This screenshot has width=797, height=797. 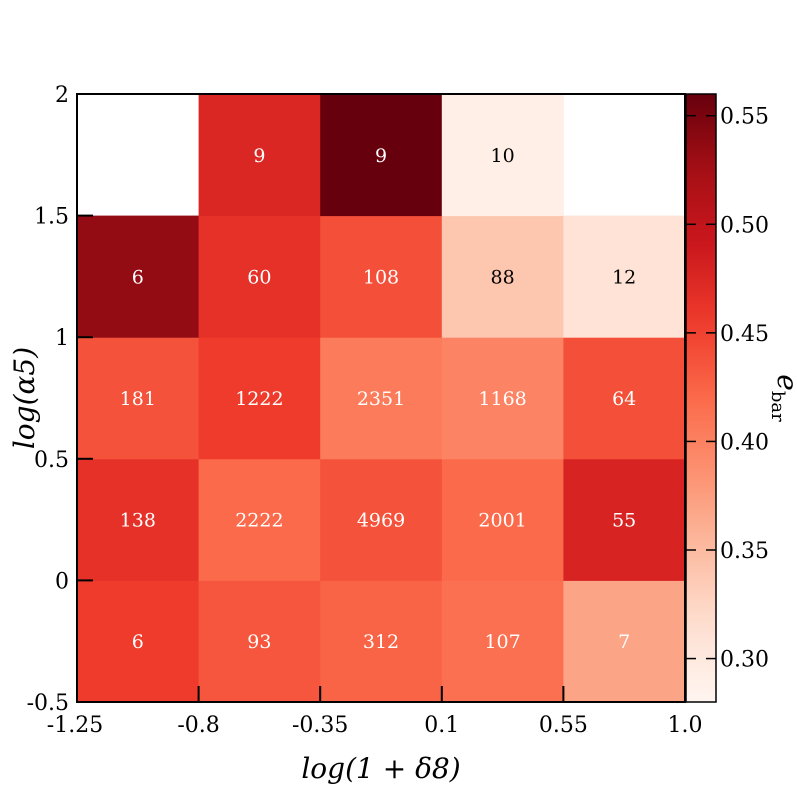 I want to click on colorbar-tick-label: 0.30, so click(x=744, y=660).